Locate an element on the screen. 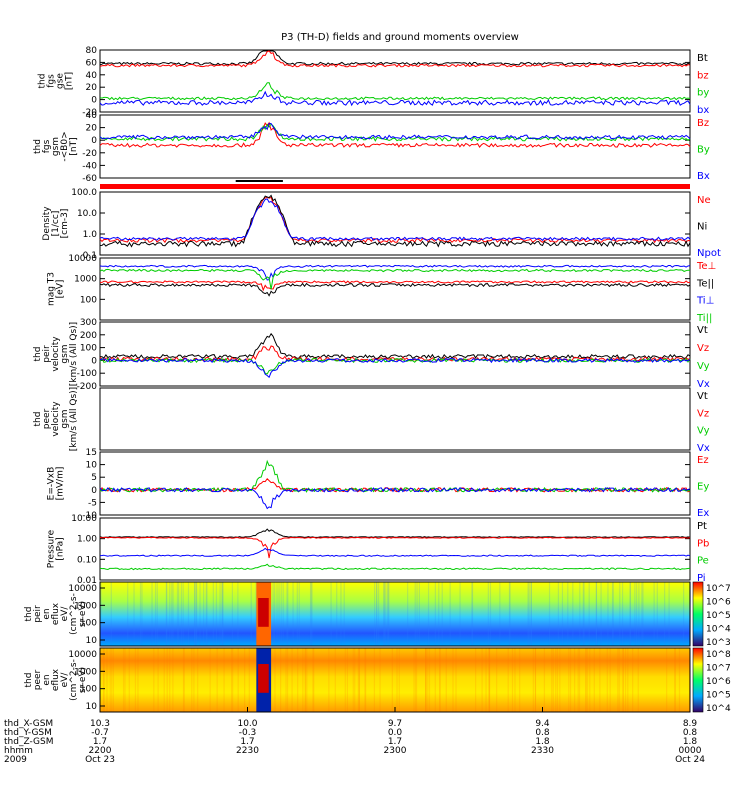 This screenshot has height=800, width=750. series-line-Ni is located at coordinates (395, 221).